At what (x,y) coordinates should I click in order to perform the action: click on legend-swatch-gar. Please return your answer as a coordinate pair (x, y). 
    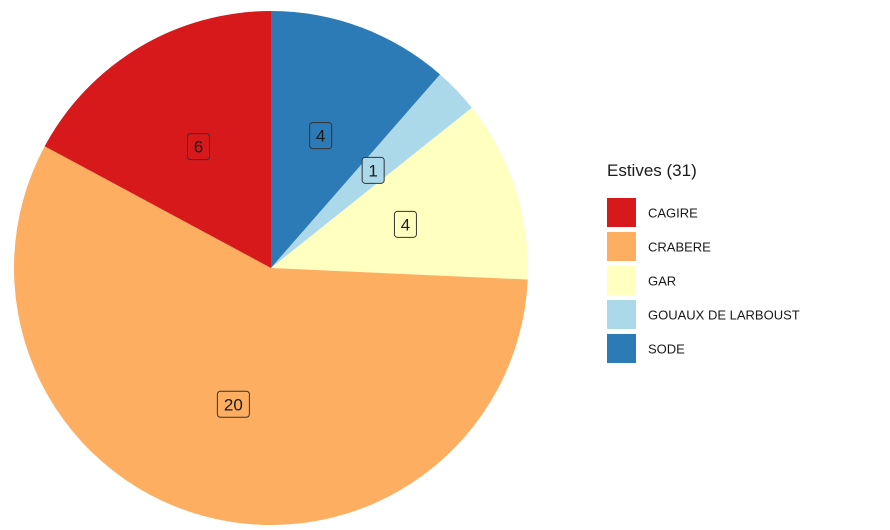
    Looking at the image, I should click on (621, 280).